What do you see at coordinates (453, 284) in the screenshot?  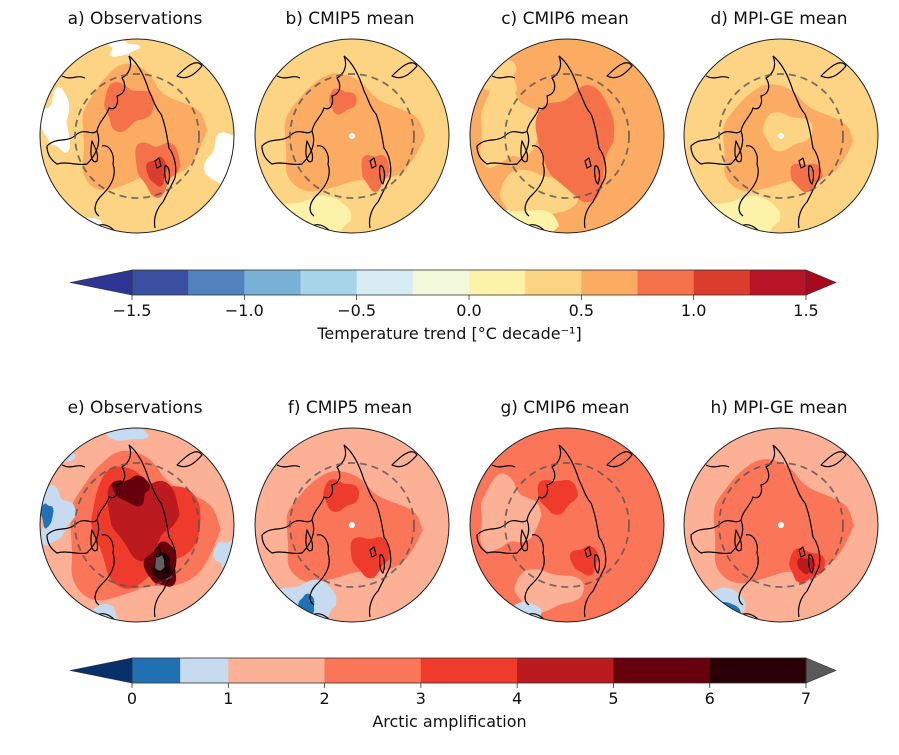 I see `colorbar-graphic` at bounding box center [453, 284].